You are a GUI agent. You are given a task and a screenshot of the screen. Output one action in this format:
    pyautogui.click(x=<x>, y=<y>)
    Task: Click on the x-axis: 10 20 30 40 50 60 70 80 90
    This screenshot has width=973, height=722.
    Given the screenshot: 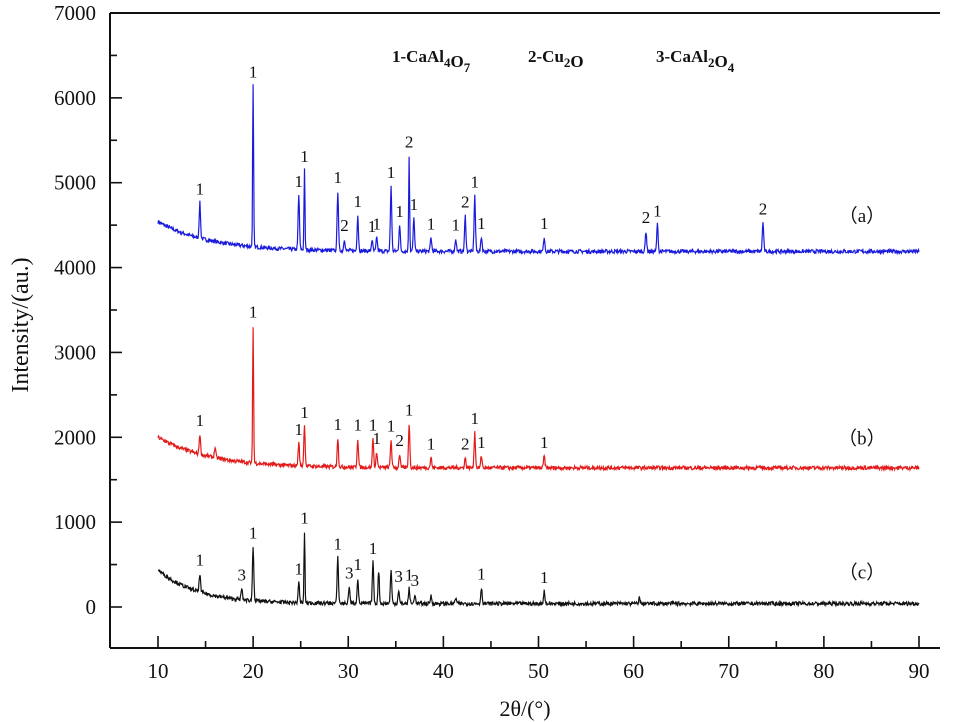 What is the action you would take?
    pyautogui.click(x=539, y=659)
    